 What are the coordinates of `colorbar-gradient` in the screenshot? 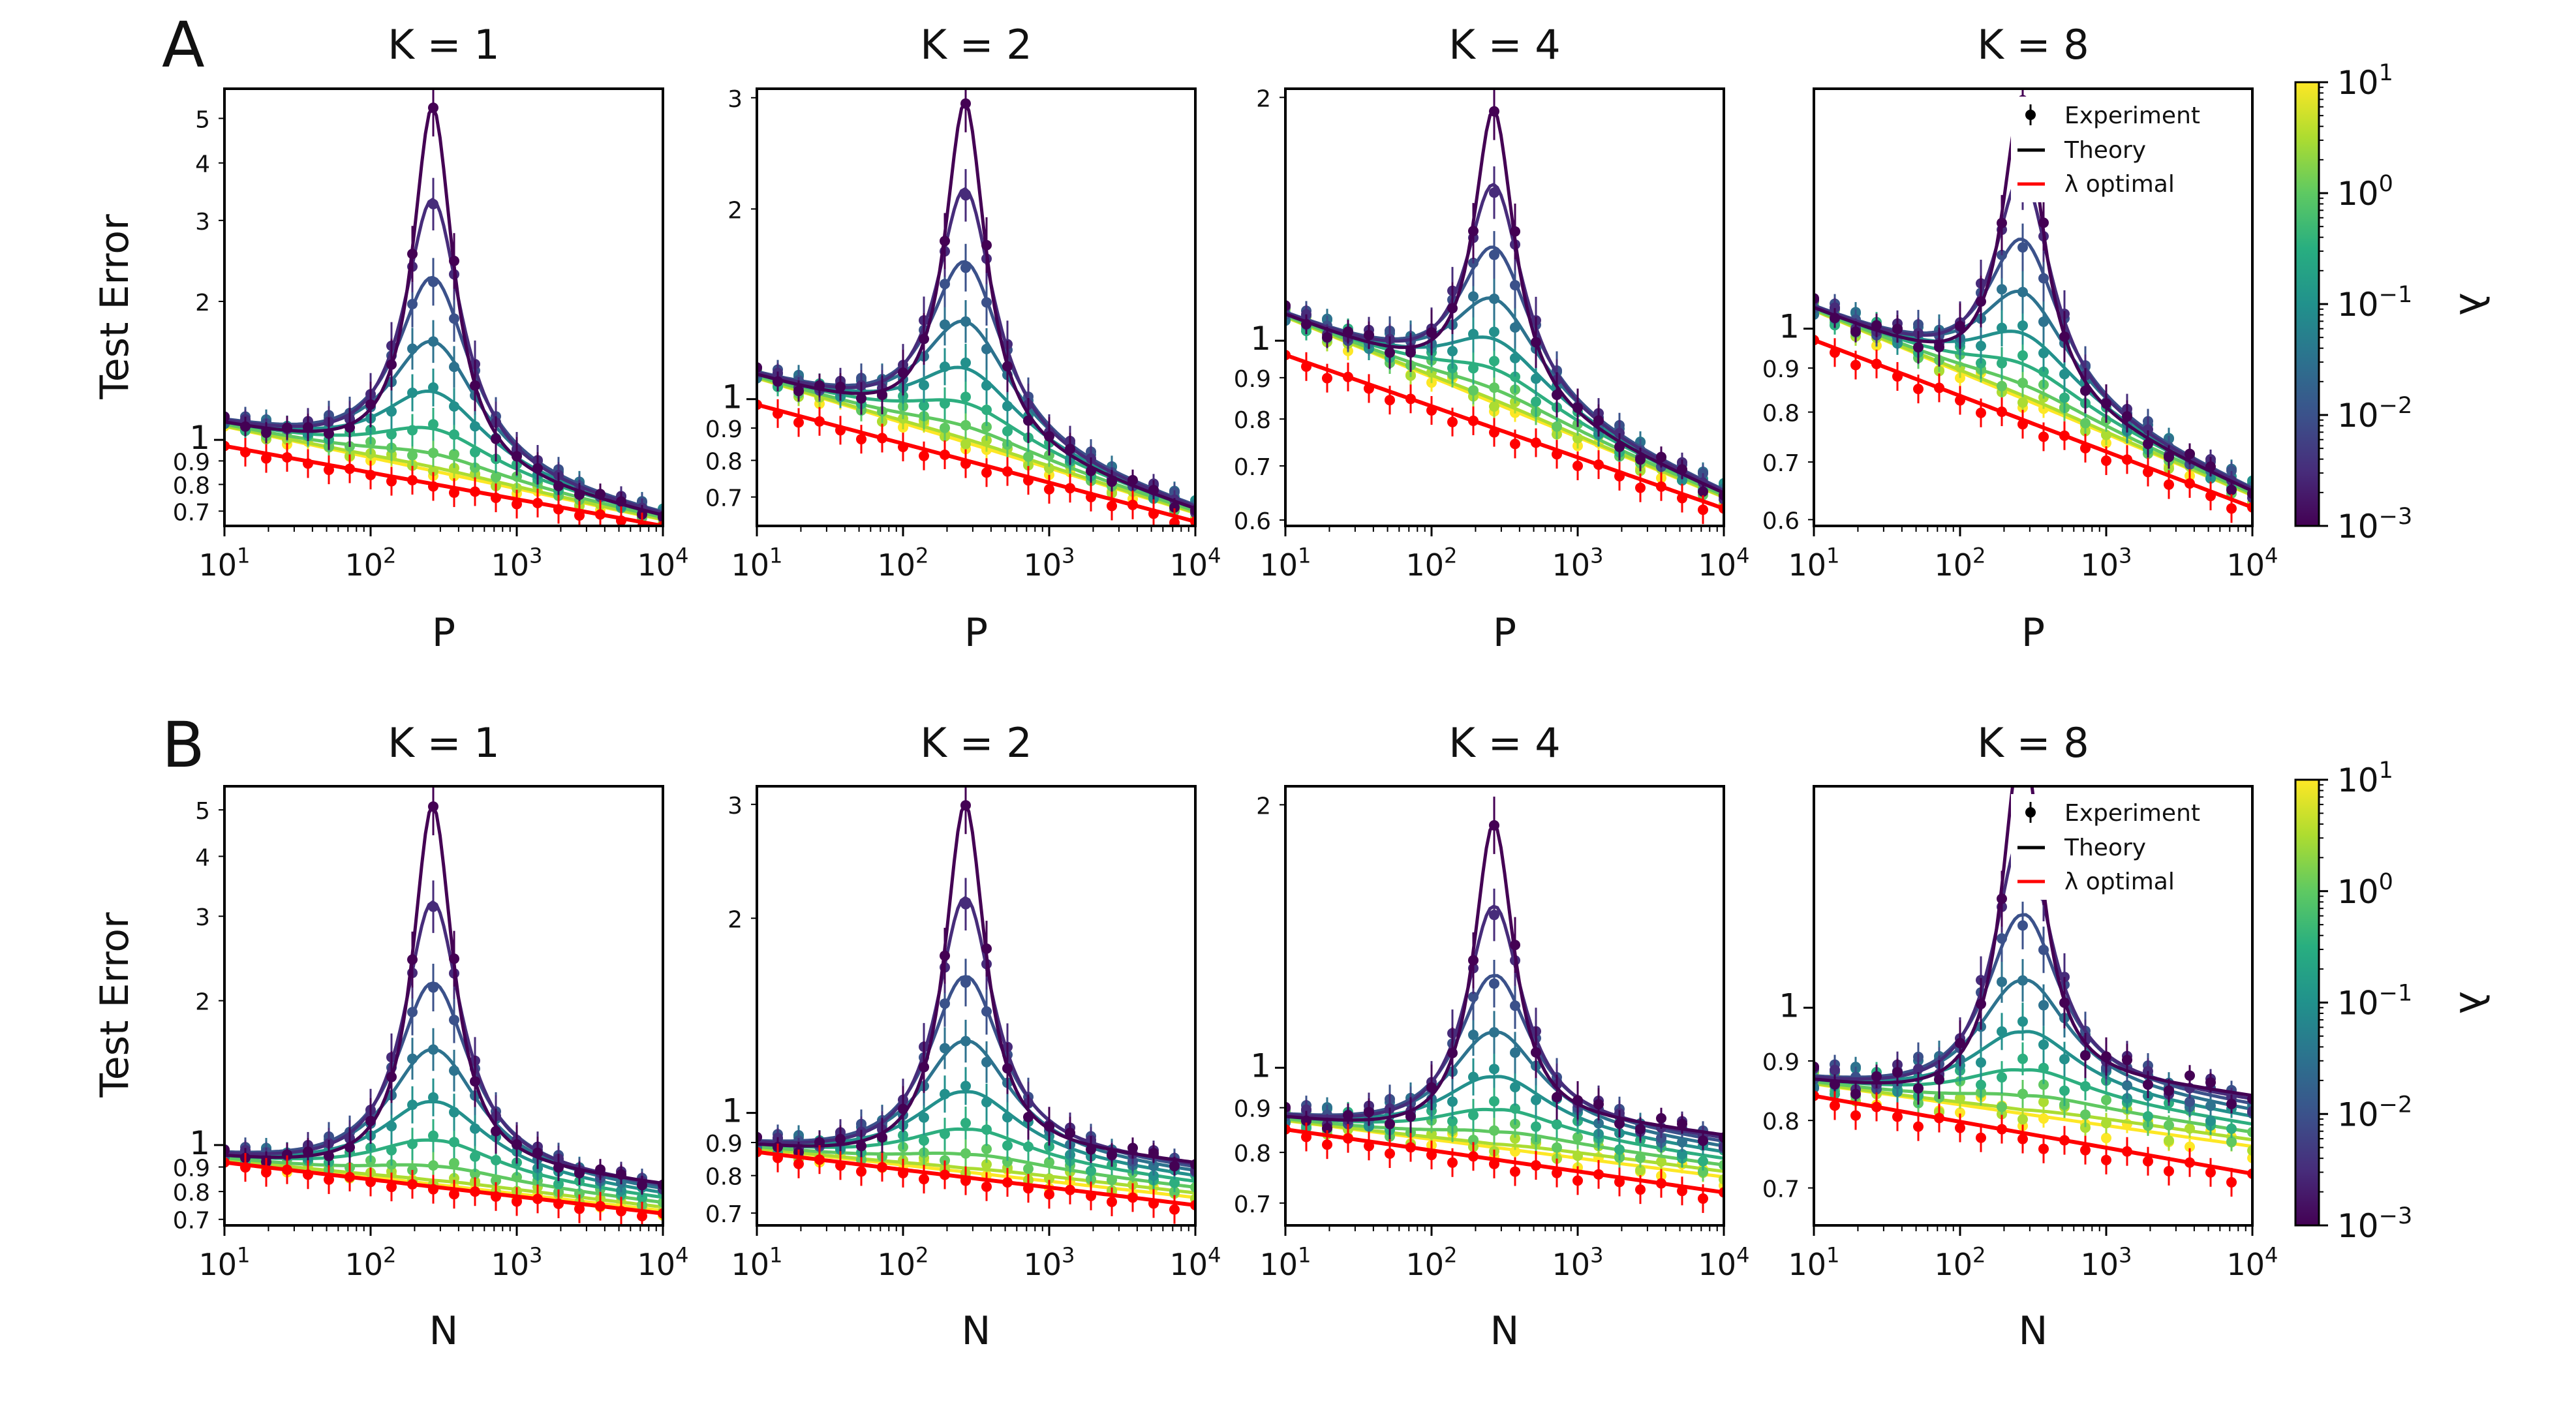 It's located at (2307, 1003).